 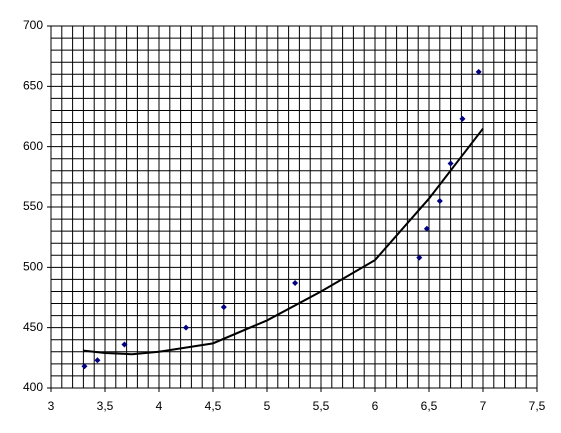 What do you see at coordinates (33, 206) in the screenshot?
I see `y-tick-label: 550` at bounding box center [33, 206].